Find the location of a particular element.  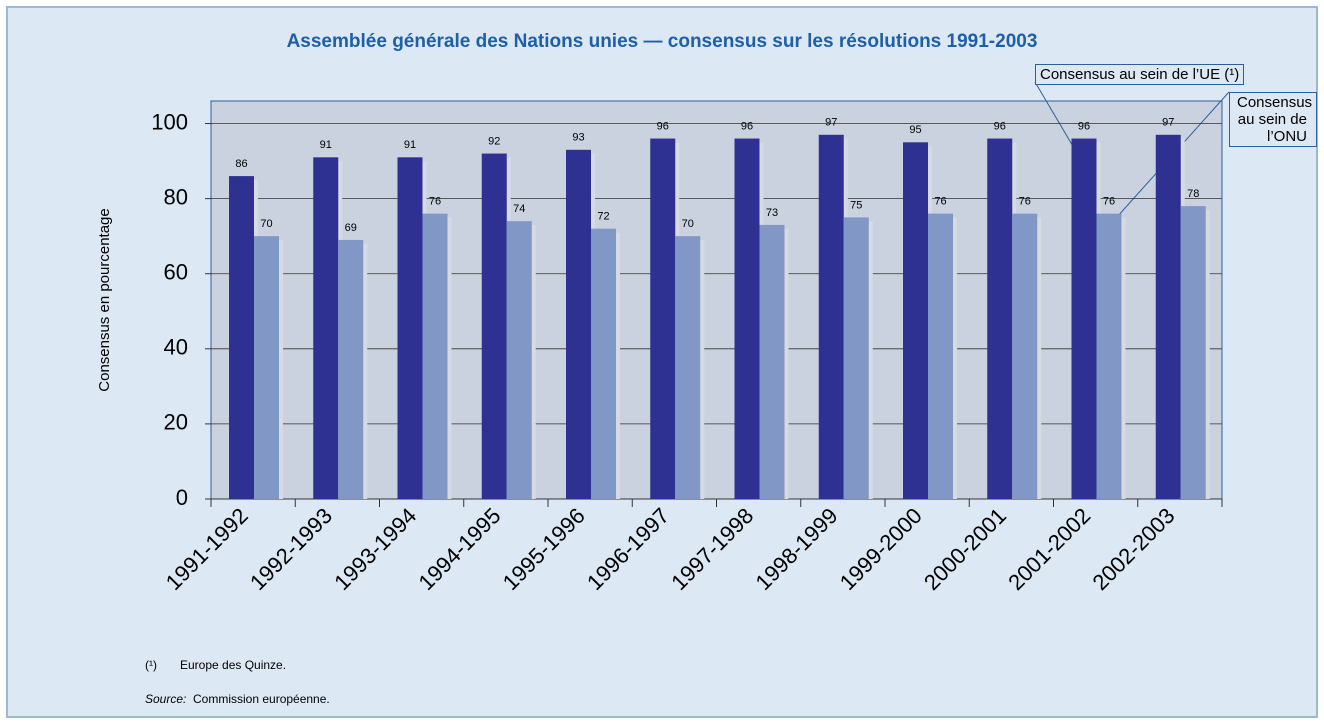

legend-text: Consensus au sein de l’UE (¹) is located at coordinates (1140, 74).